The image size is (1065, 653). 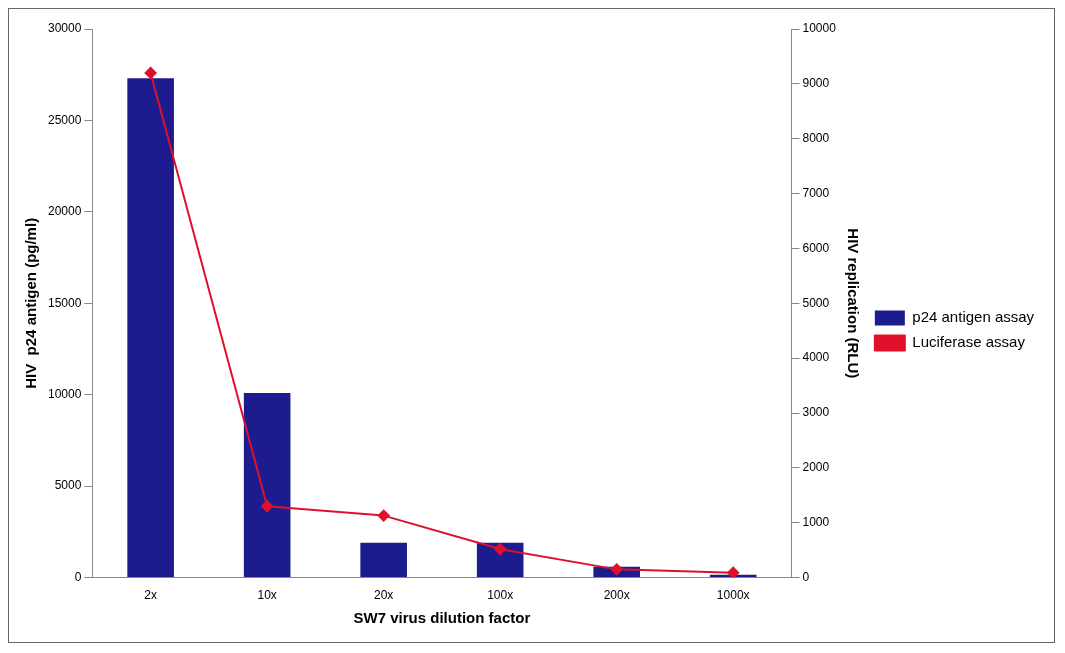 I want to click on y-tick-label: 25000, so click(x=64, y=119).